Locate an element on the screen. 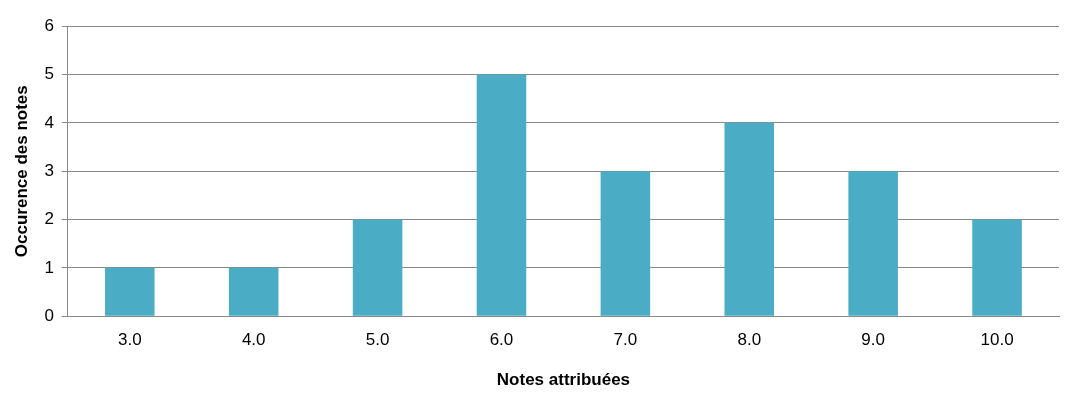 Image resolution: width=1073 pixels, height=403 pixels. y-tick-label: 4 is located at coordinates (49, 122).